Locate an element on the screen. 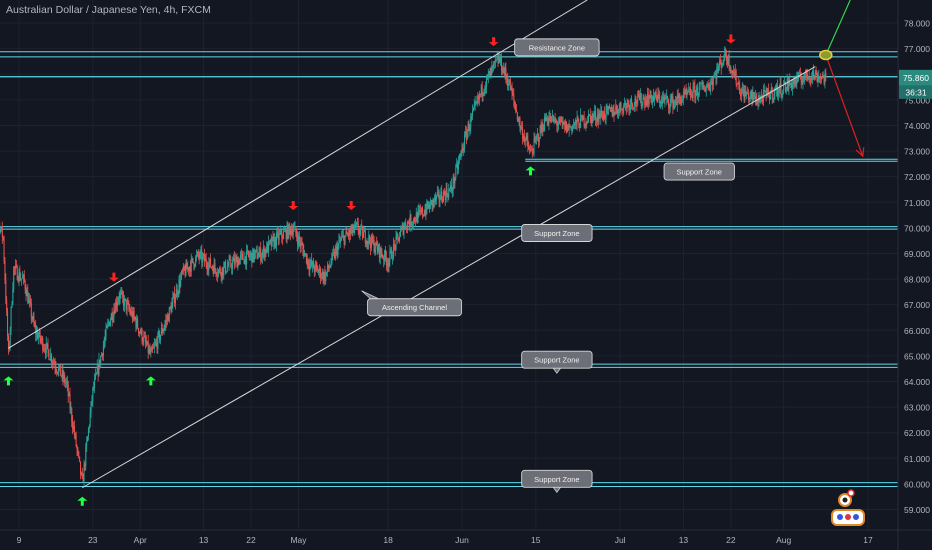 This screenshot has height=550, width=932. callout-label: Resistance Zone is located at coordinates (557, 47).